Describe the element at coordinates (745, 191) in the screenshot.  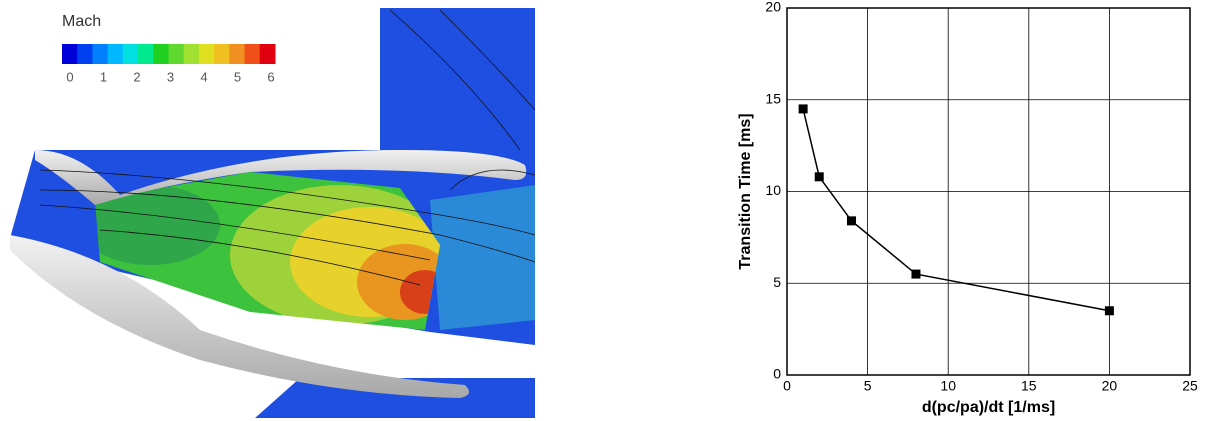
I see `y-axis-label: Transition Time [ms]` at that location.